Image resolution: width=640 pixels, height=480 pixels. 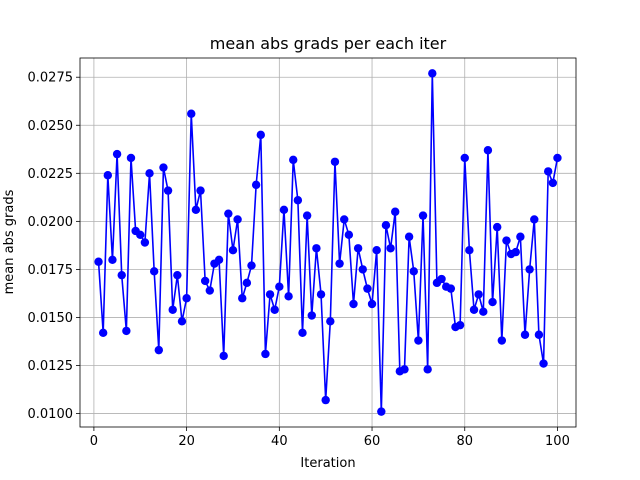 What do you see at coordinates (51, 222) in the screenshot?
I see `y-tick-label: 0.0200` at bounding box center [51, 222].